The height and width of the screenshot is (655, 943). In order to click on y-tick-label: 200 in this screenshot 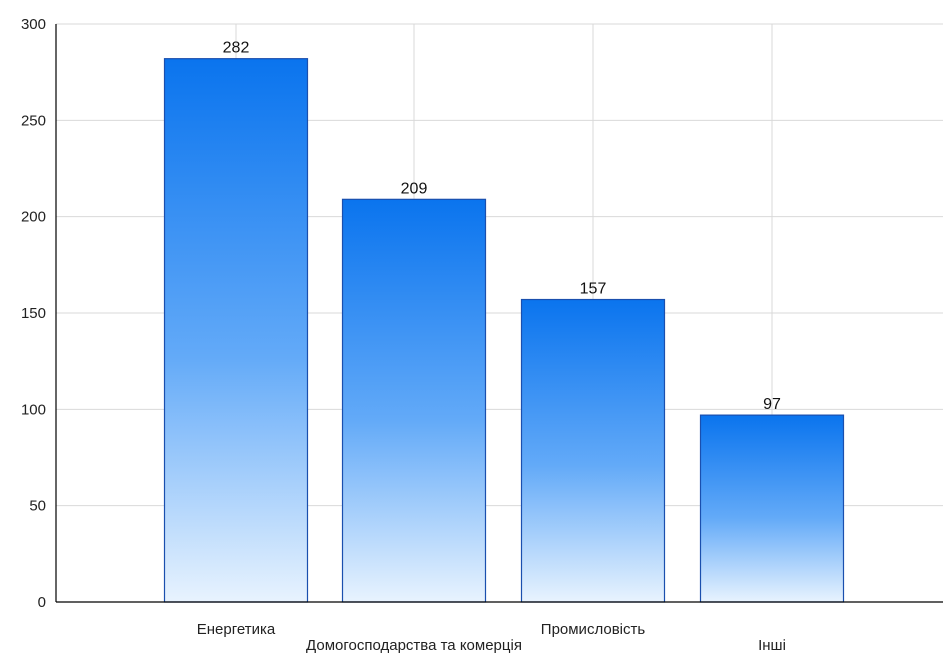, I will do `click(33, 217)`.